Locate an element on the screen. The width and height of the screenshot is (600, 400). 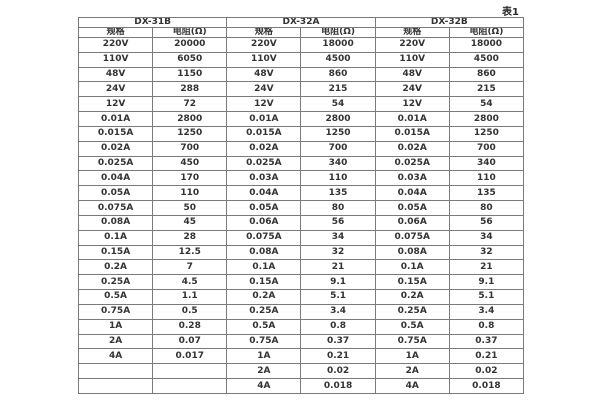
cell-resistance: 0.37 is located at coordinates (338, 341).